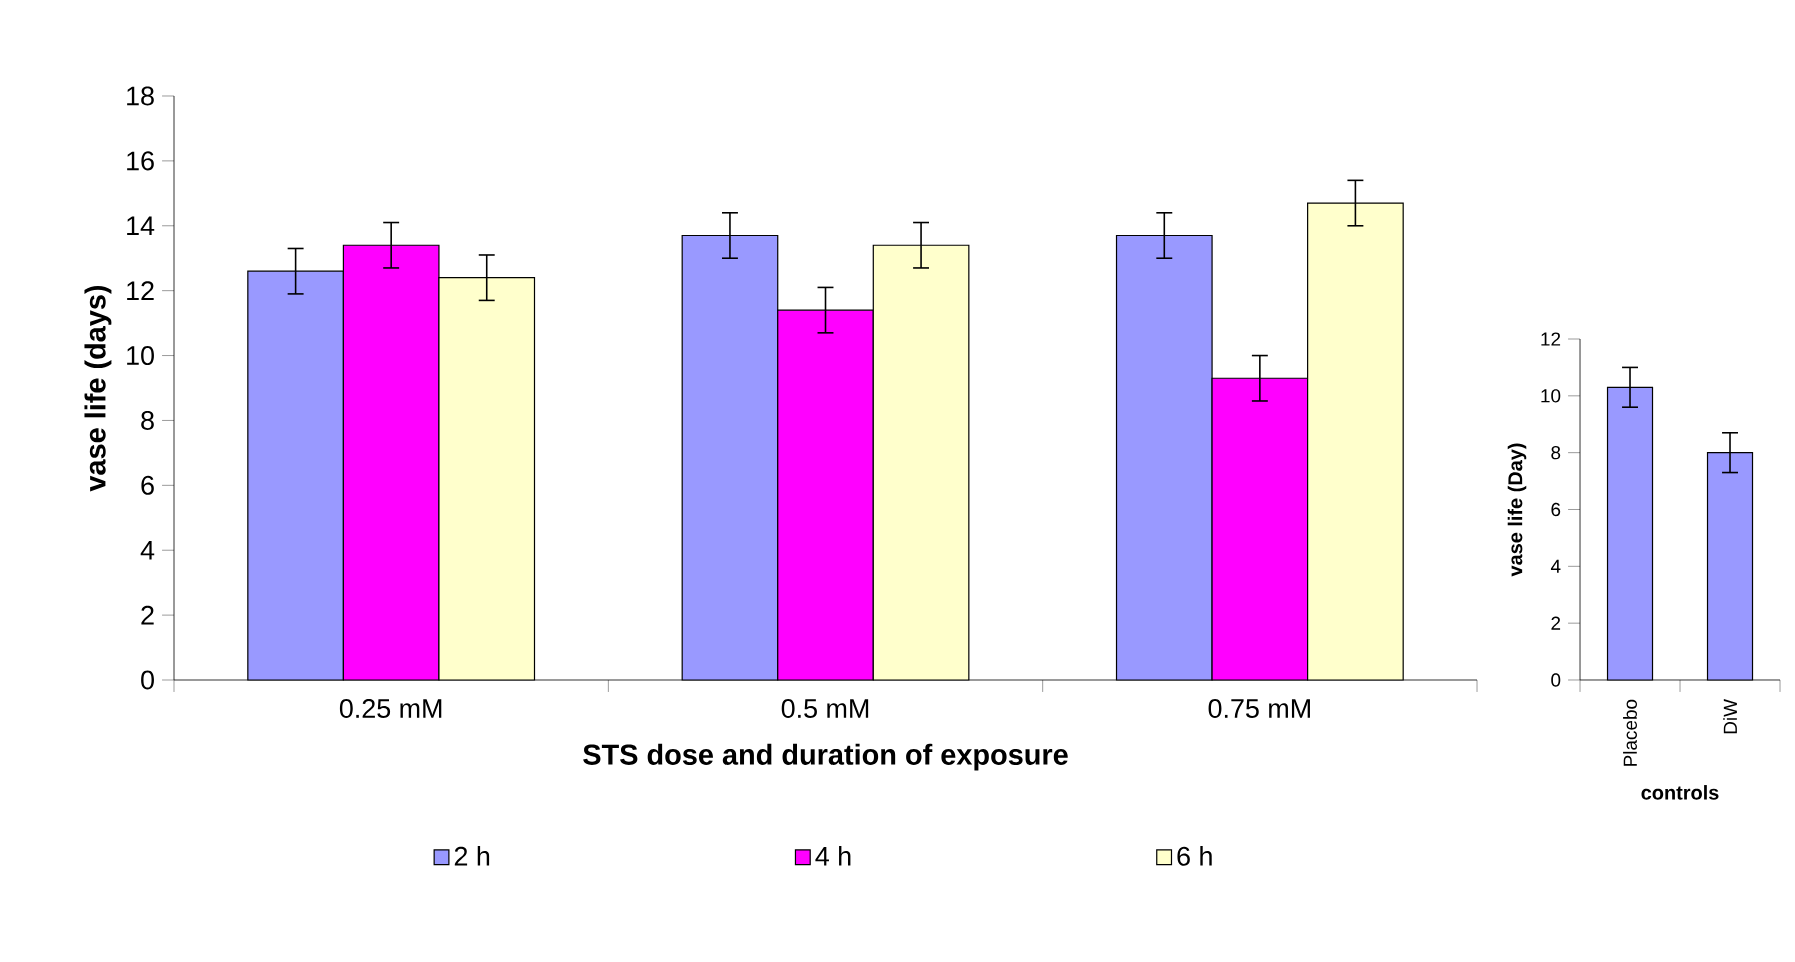 This screenshot has height=962, width=1795. Describe the element at coordinates (825, 757) in the screenshot. I see `x-axis-title: STS dose and duration of exposure` at that location.